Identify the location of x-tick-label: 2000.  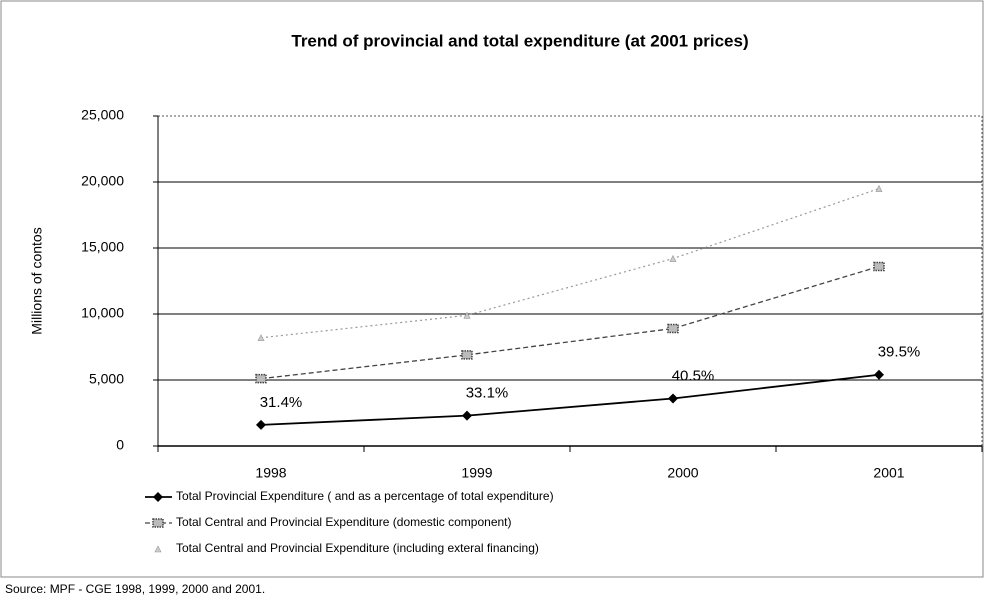
(682, 473).